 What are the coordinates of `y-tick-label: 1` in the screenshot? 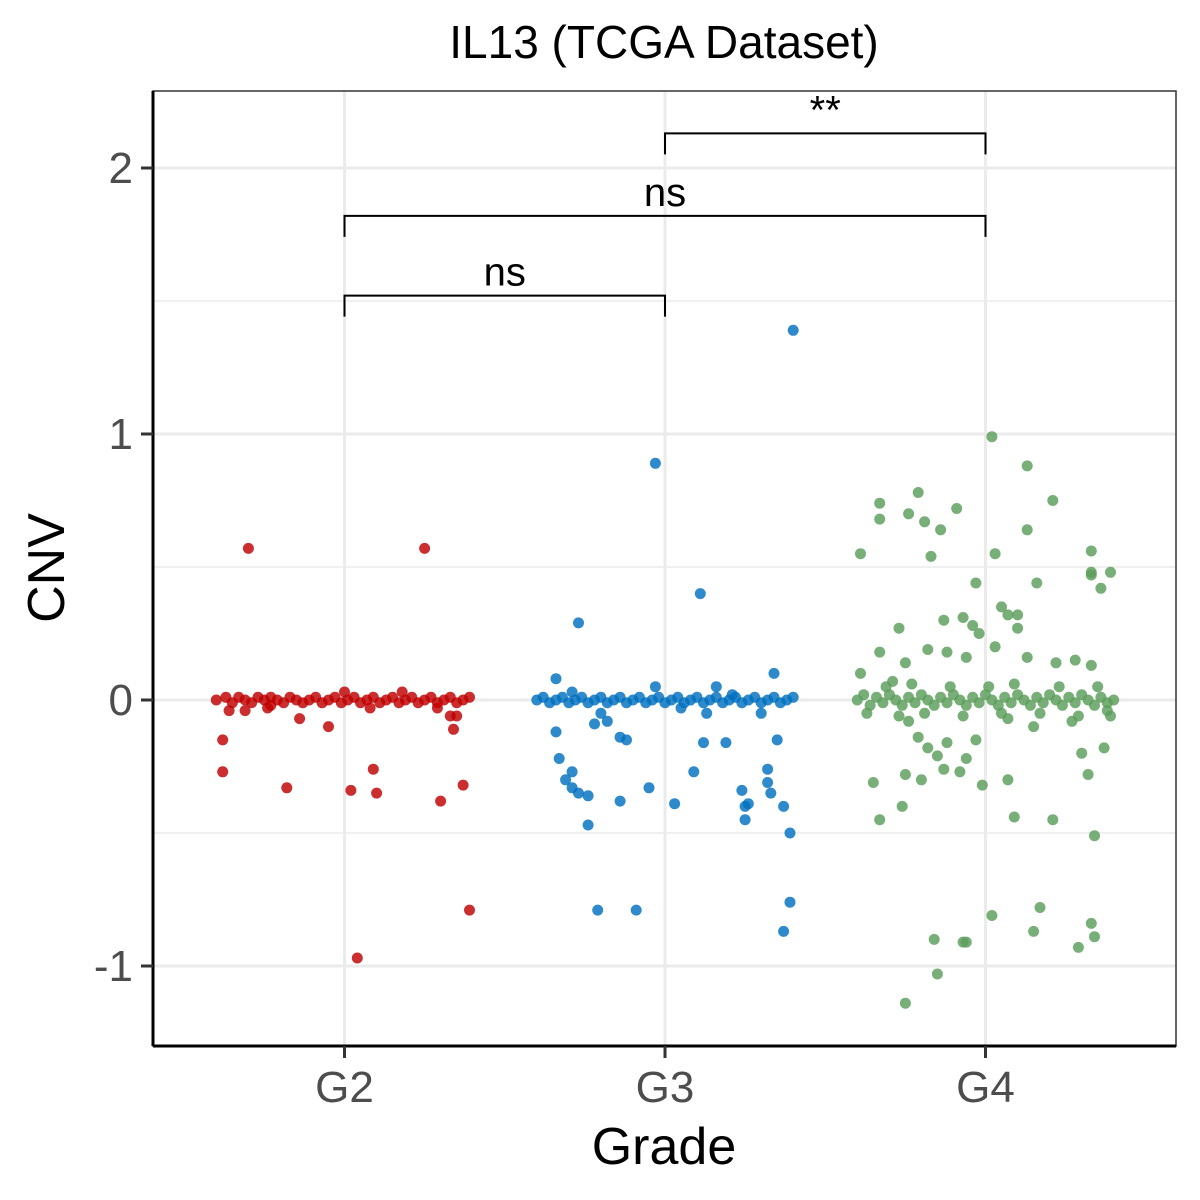 It's located at (121, 434).